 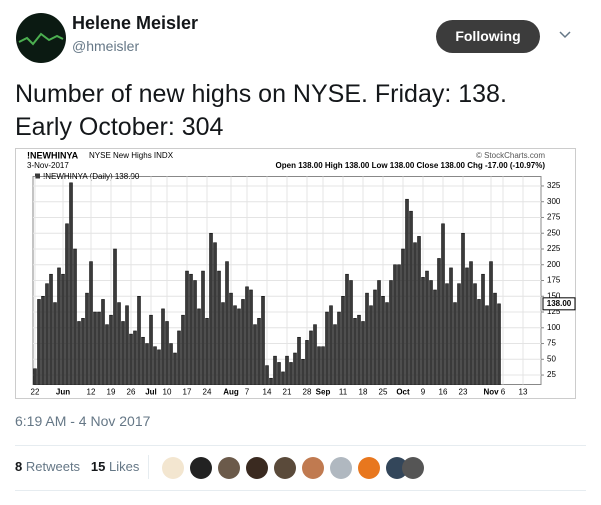 What do you see at coordinates (551, 358) in the screenshot?
I see `y-tick-label: 50` at bounding box center [551, 358].